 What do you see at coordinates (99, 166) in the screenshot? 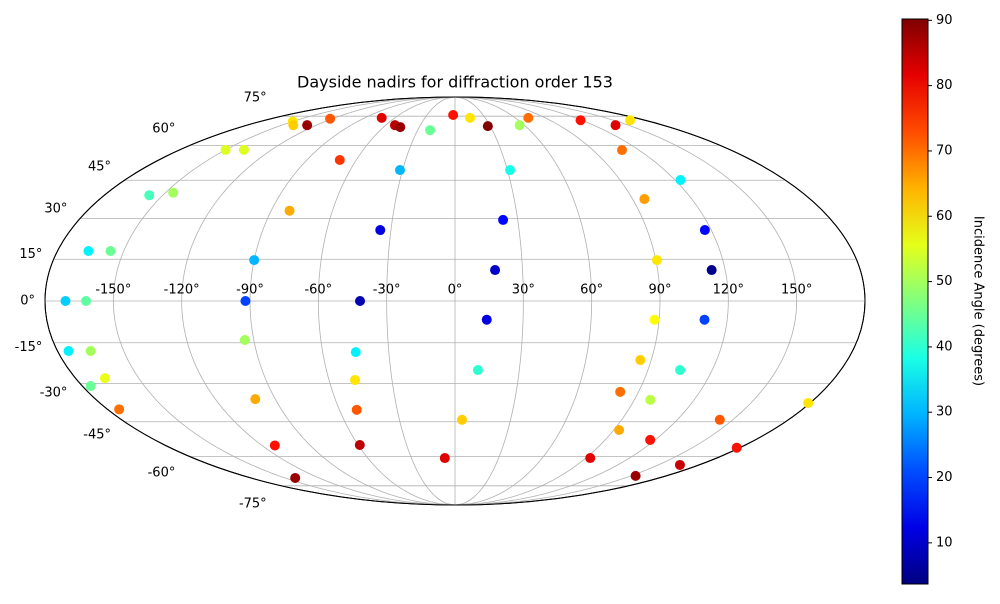
I see `y-tick-label: 45°` at bounding box center [99, 166].